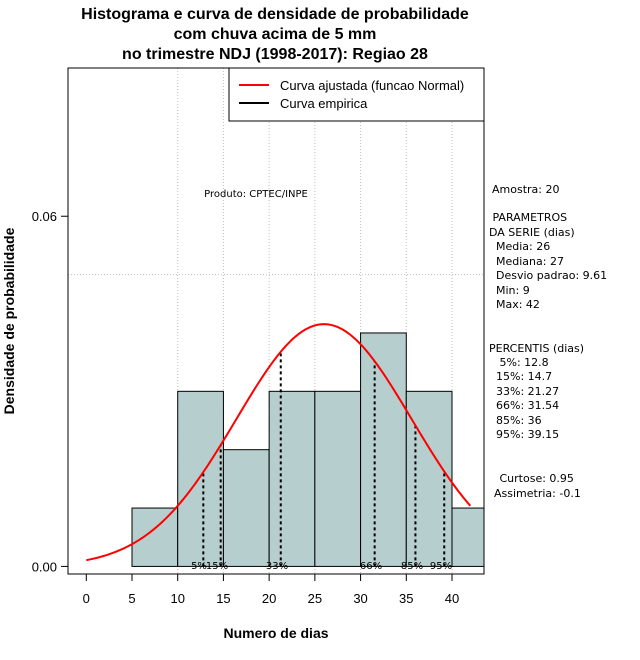 This screenshot has height=660, width=640. What do you see at coordinates (131, 598) in the screenshot?
I see `x-tick-label: 5` at bounding box center [131, 598].